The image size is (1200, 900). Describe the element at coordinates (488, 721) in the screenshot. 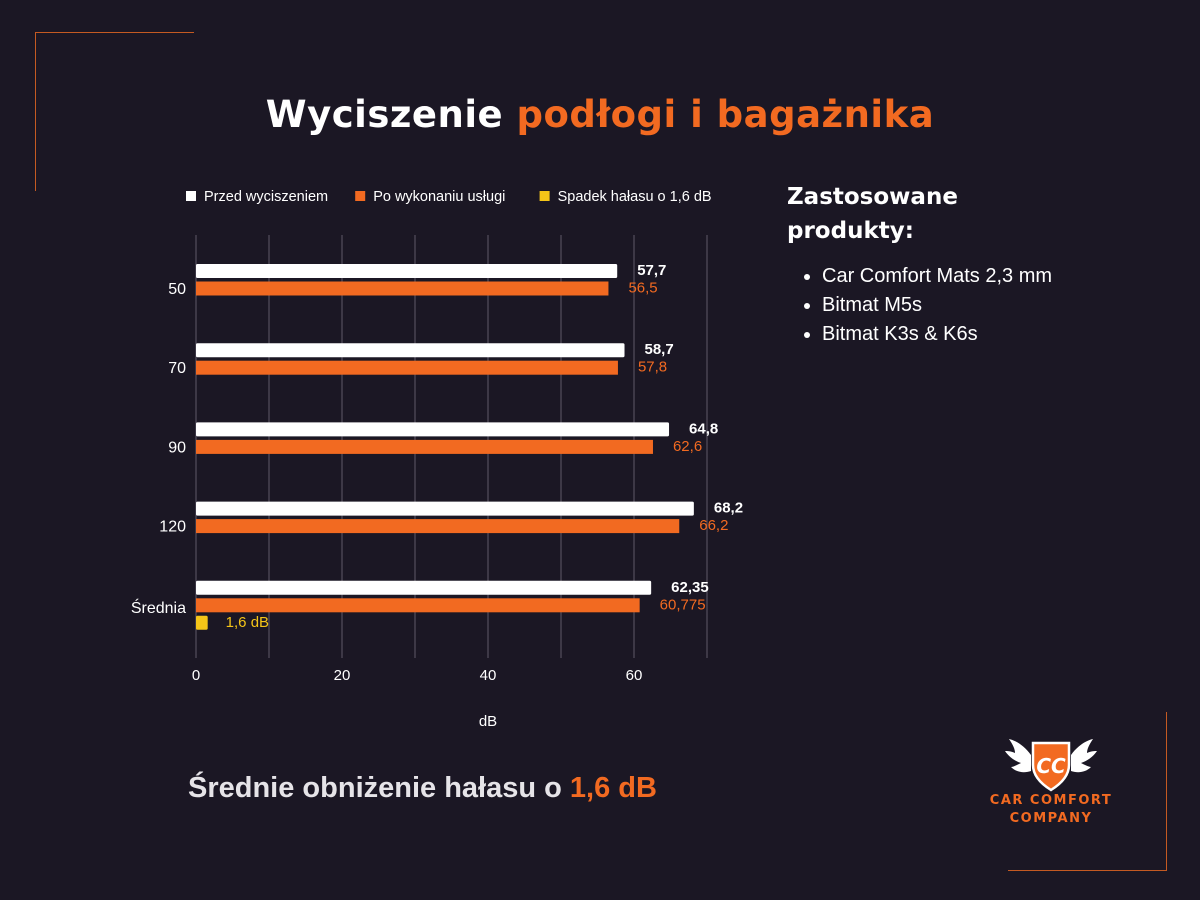

I see `x-axis-label: dB` at that location.